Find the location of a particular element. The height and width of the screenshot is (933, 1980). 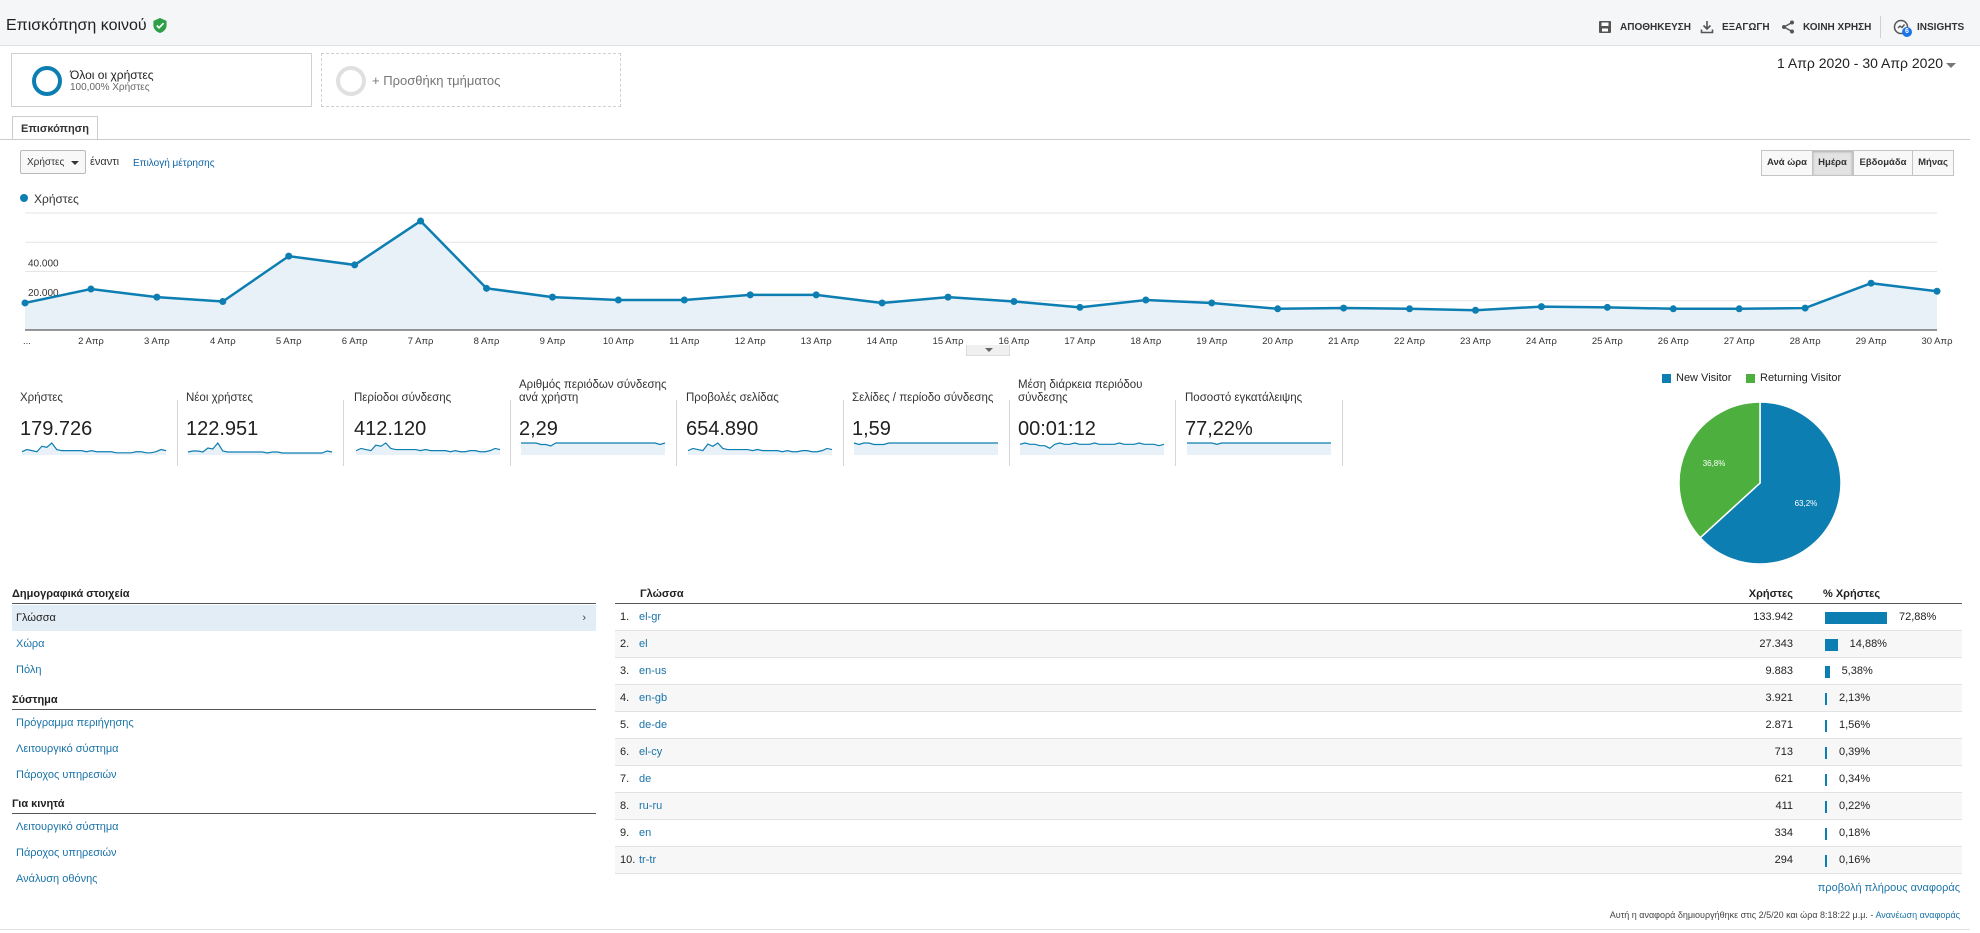

x-tick-label: 7 Απρ is located at coordinates (421, 341).